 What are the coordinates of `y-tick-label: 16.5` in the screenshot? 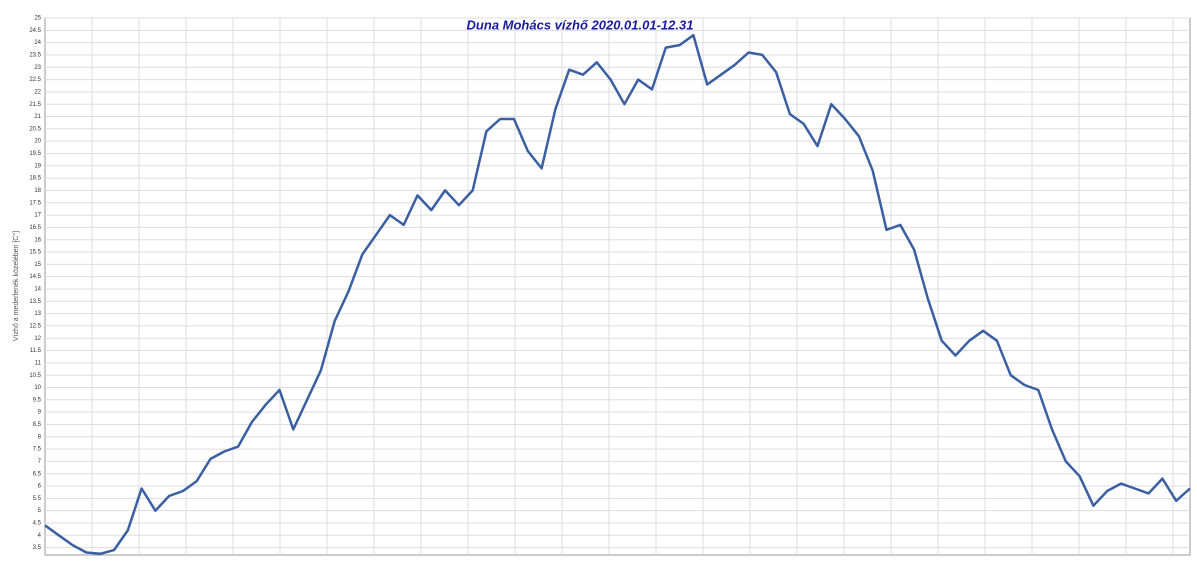 It's located at (35, 228).